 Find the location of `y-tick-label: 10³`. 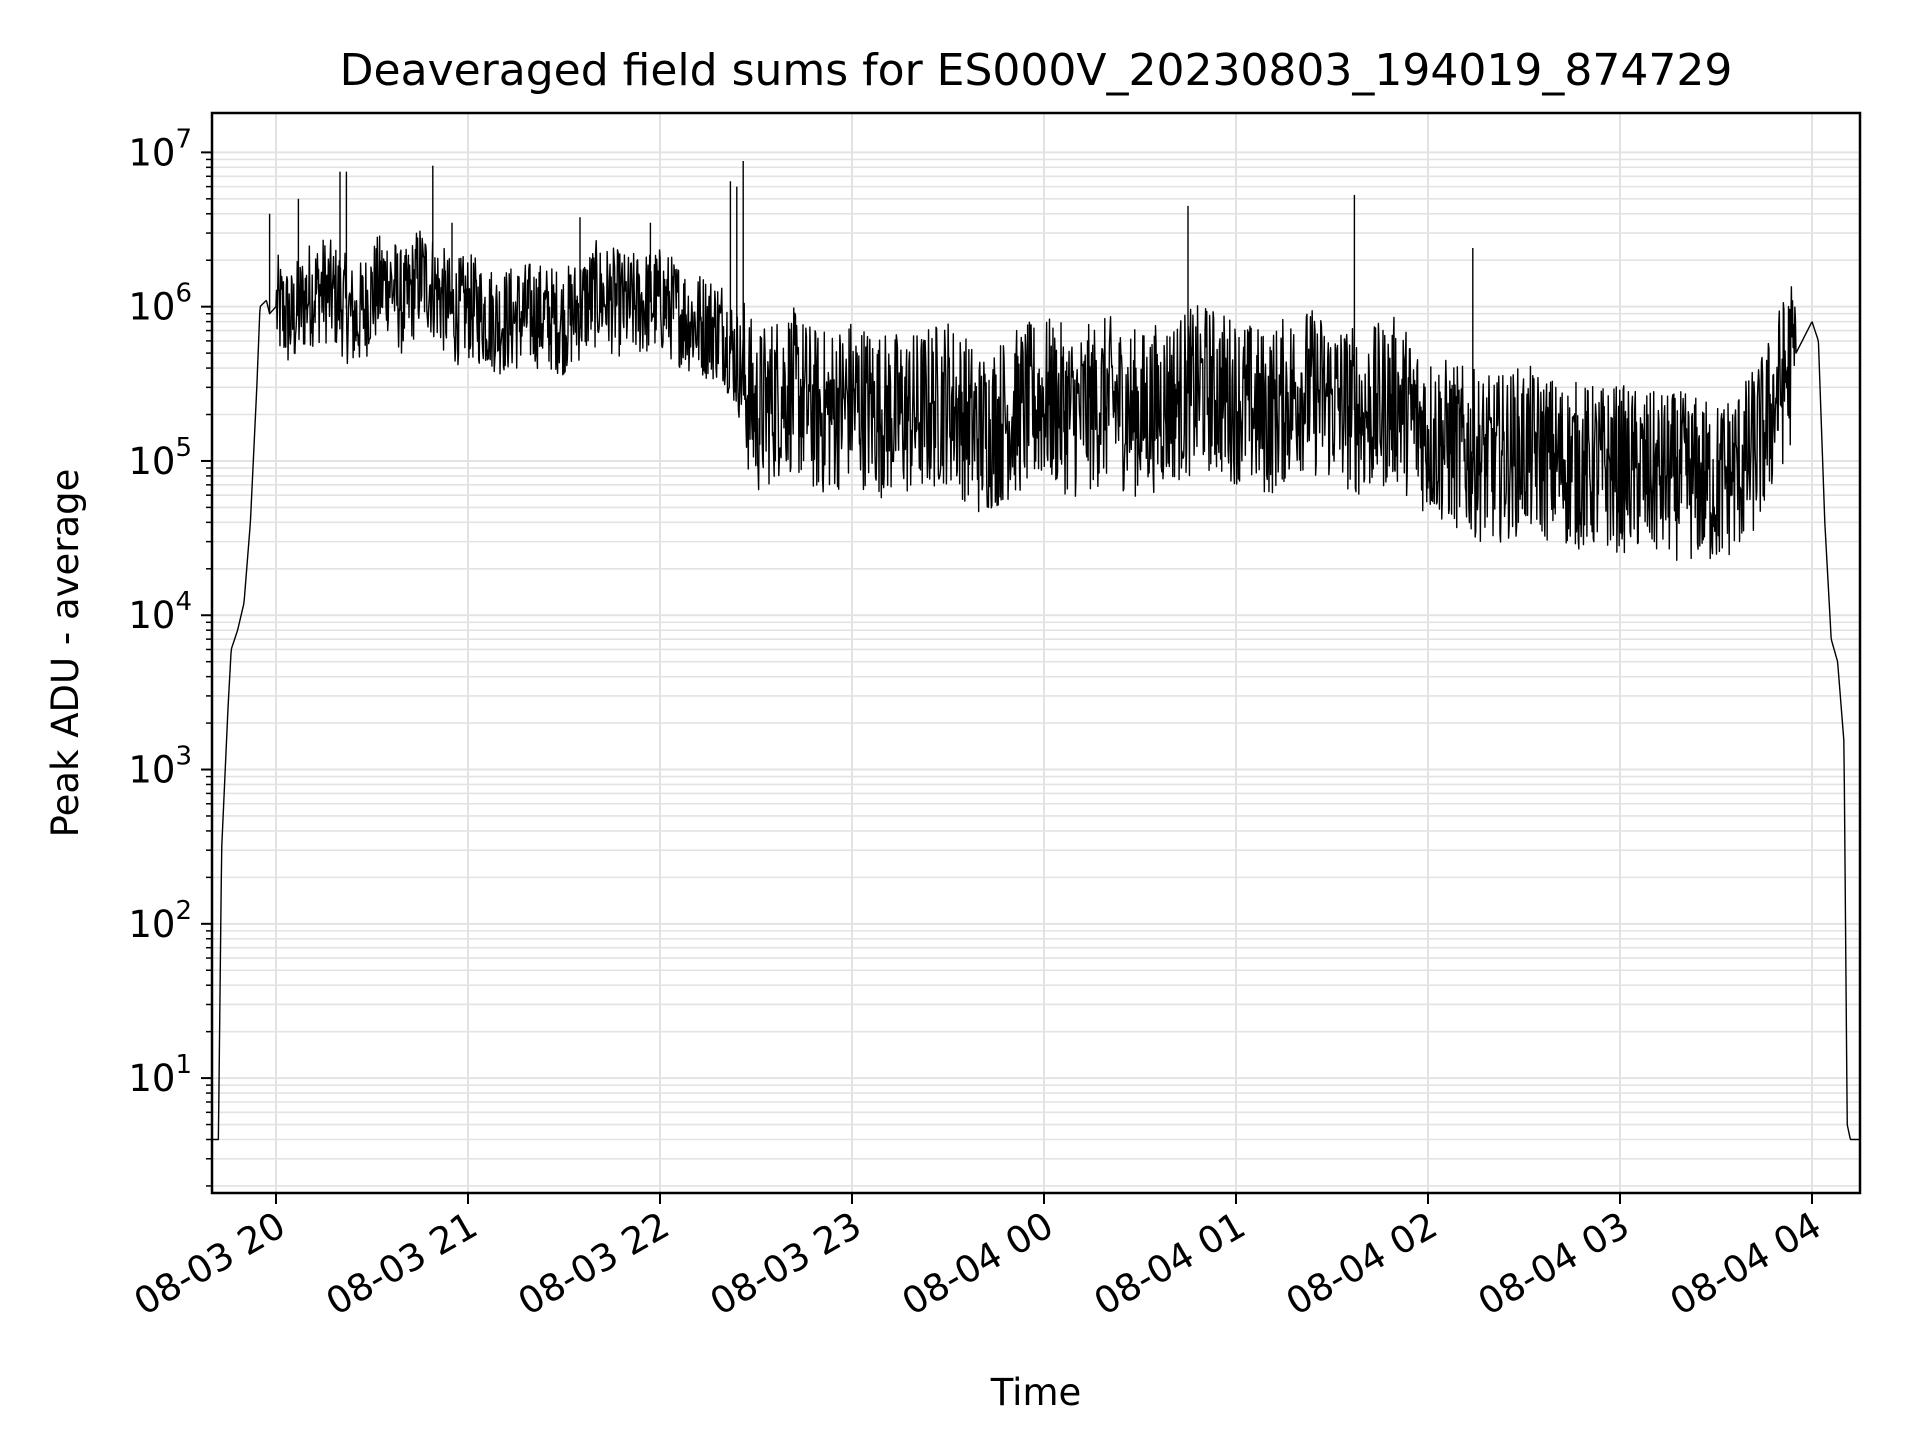

y-tick-label: 10³ is located at coordinates (160, 767).